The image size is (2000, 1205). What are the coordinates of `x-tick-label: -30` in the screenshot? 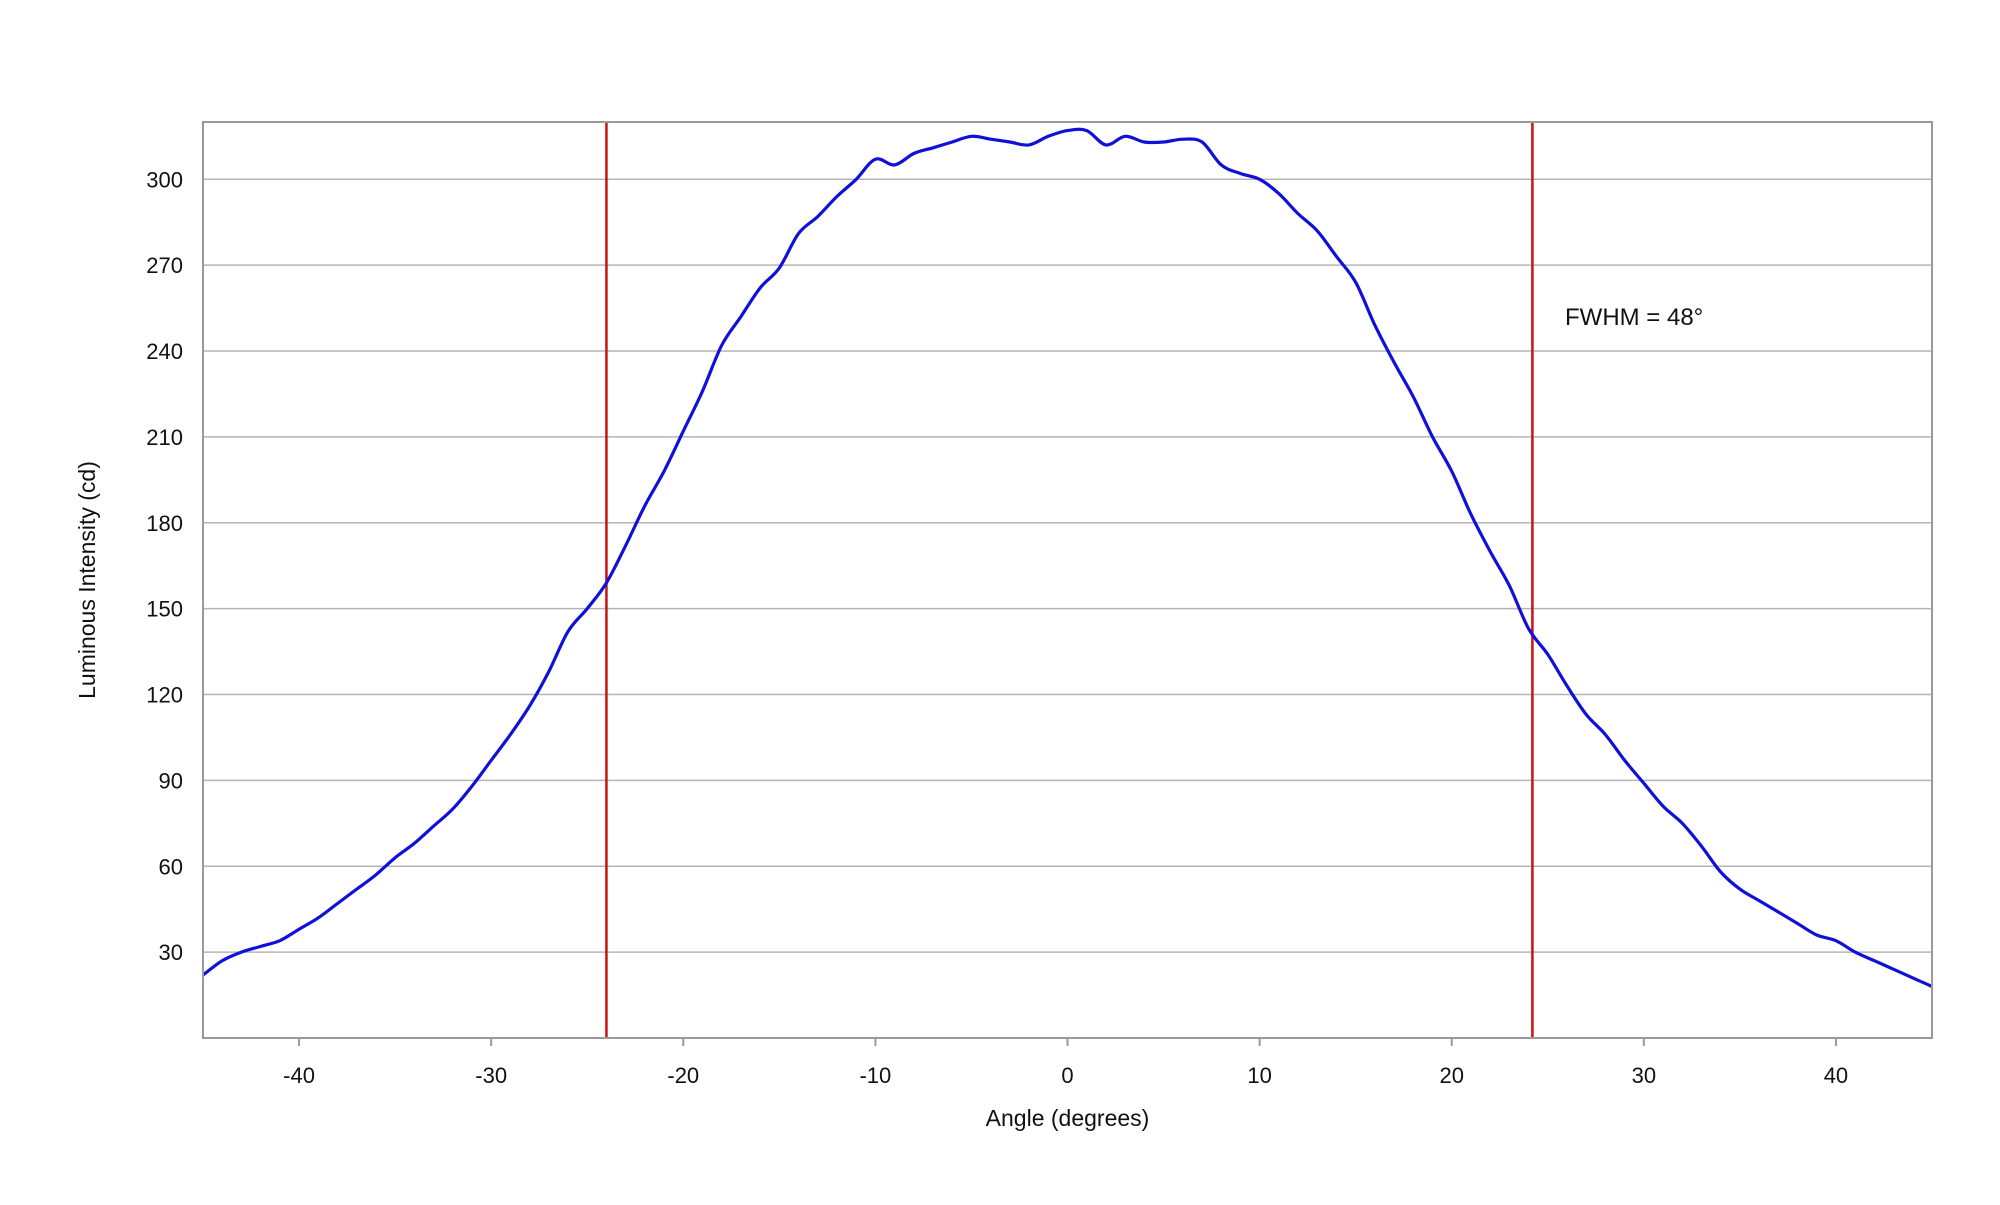 It's located at (491, 1075).